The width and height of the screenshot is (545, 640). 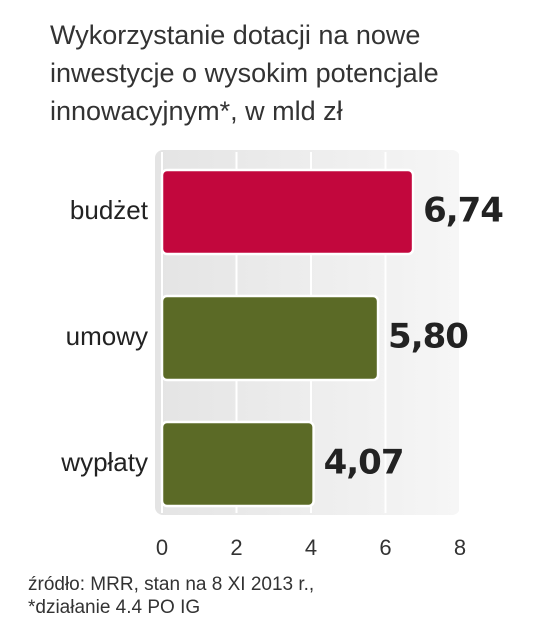 I want to click on y-tick-label: wypłaty, so click(x=104, y=462).